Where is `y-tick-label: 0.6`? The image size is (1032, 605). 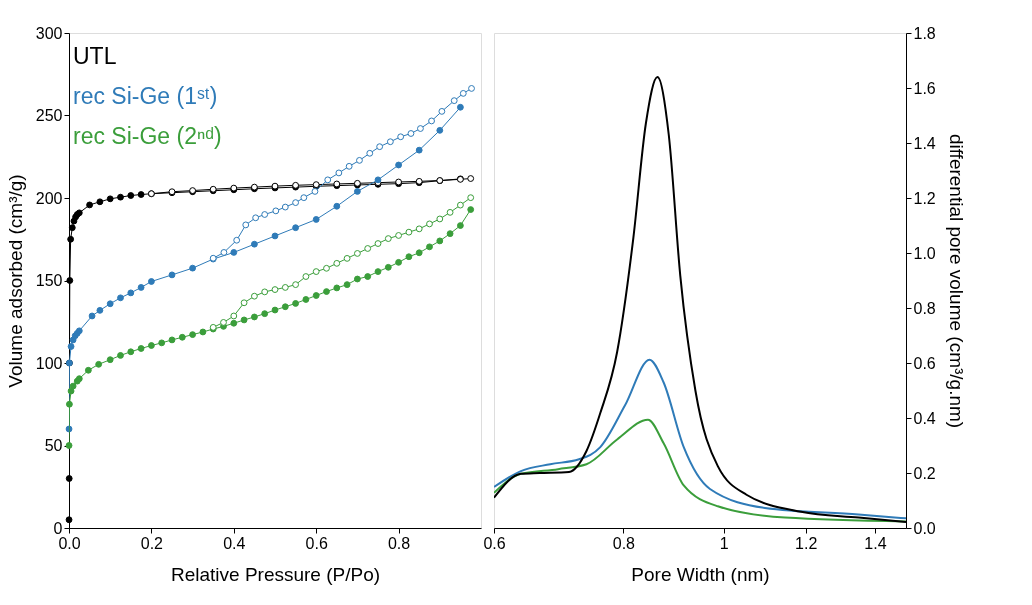 y-tick-label: 0.6 is located at coordinates (924, 363).